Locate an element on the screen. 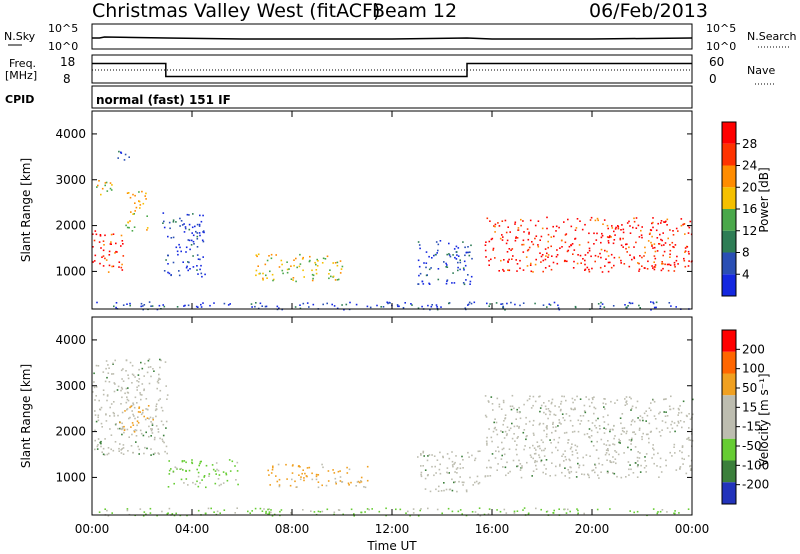  cpid-text: normal (fast) 151 IF is located at coordinates (163, 100).